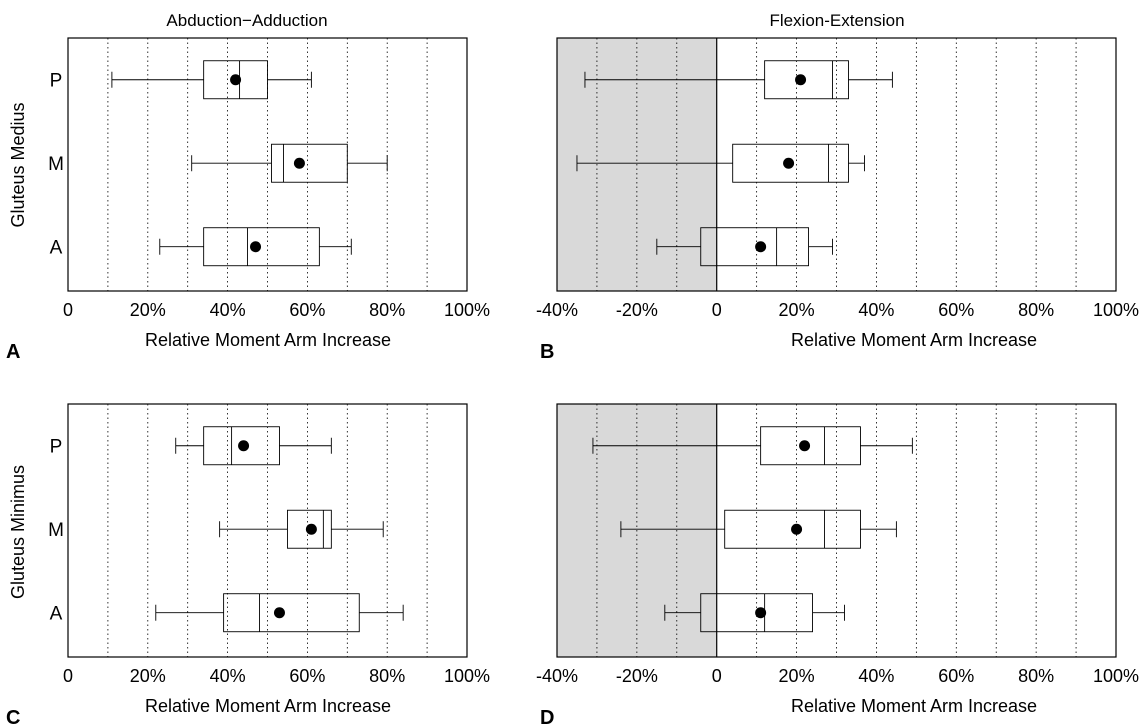 The width and height of the screenshot is (1148, 728). What do you see at coordinates (148, 676) in the screenshot?
I see `panel-c-x-tick-label: 20%` at bounding box center [148, 676].